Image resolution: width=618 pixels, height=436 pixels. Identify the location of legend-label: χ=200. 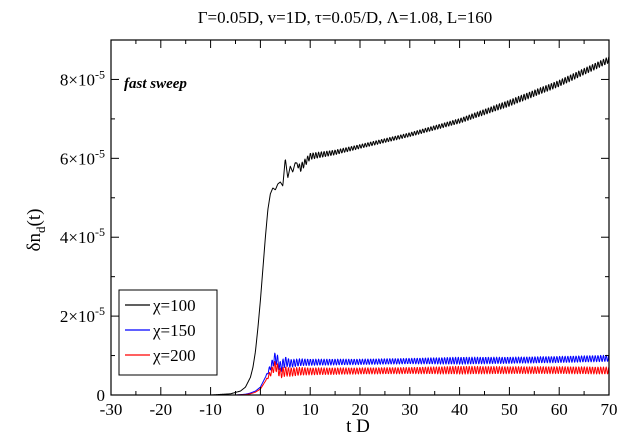
(174, 355).